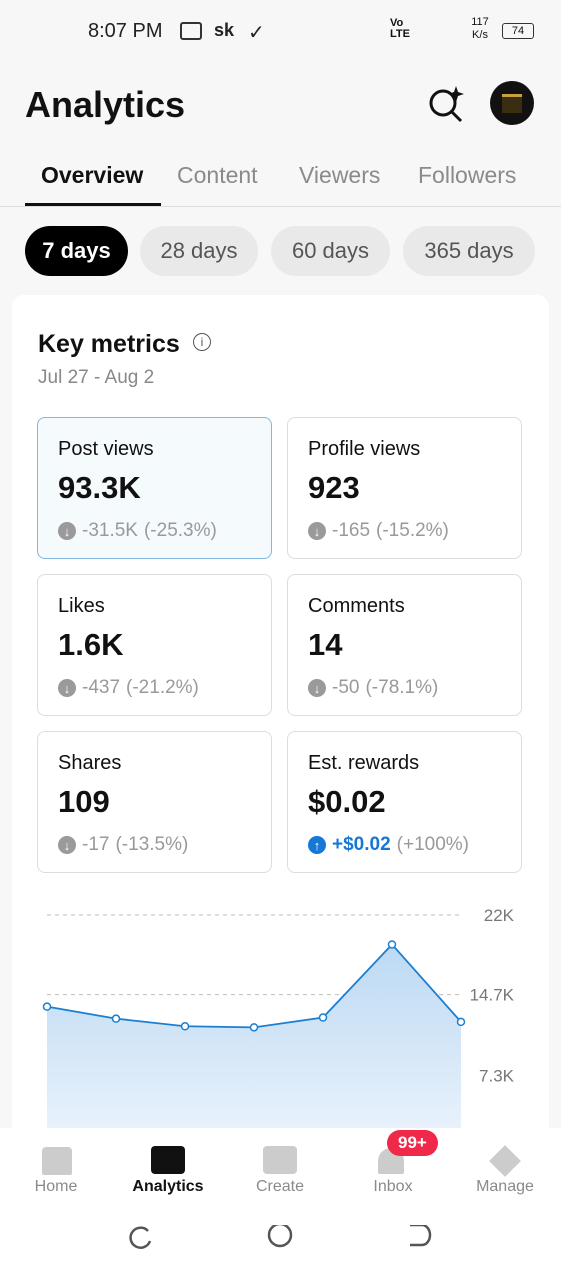  What do you see at coordinates (412, 530) in the screenshot?
I see `change-percent: (-15.2%)` at bounding box center [412, 530].